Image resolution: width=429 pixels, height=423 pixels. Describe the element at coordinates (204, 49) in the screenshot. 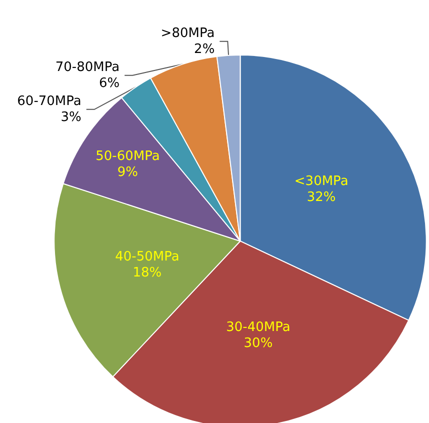

I see `data-label: 2%` at that location.